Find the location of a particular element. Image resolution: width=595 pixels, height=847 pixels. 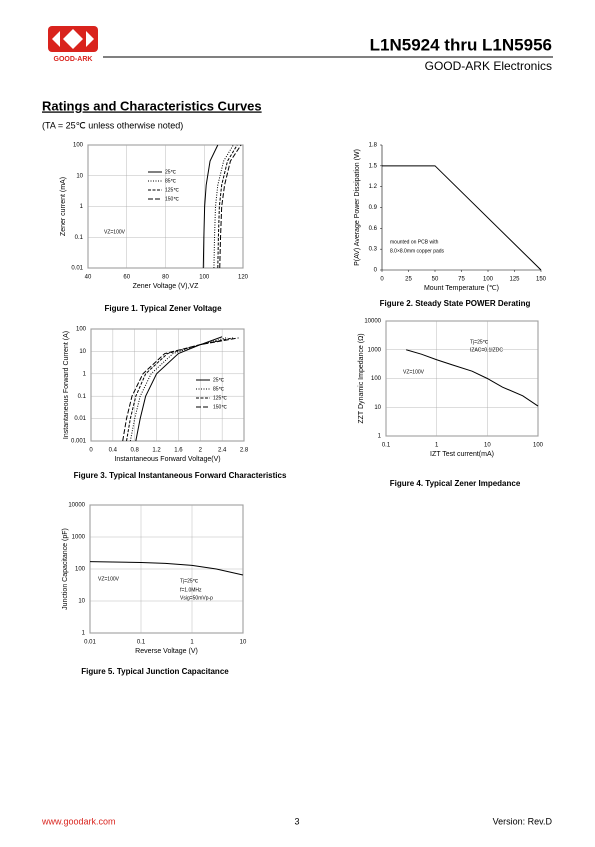

y-axis-label: P(AV) Average Power Dissipation (W) is located at coordinates (357, 207).